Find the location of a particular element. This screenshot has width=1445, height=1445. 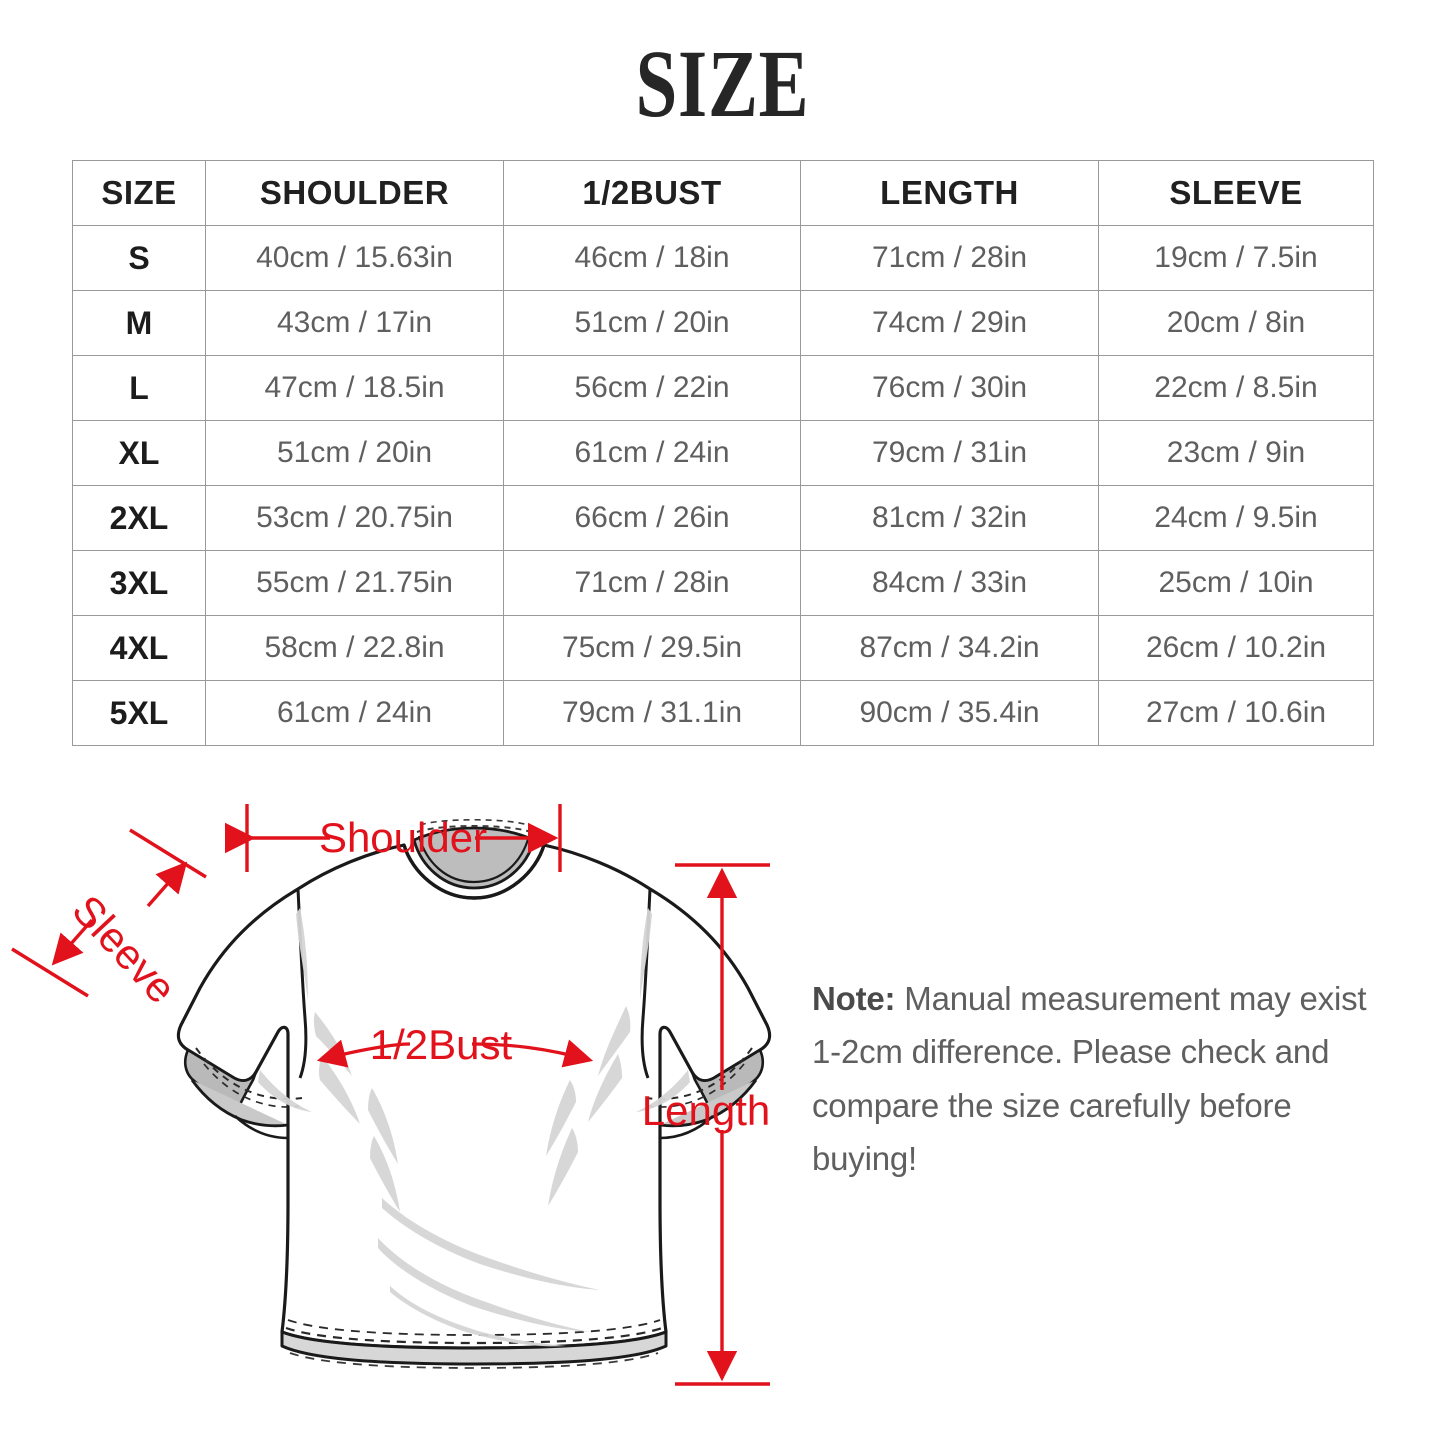

cell-sleeve: 22cm / 8.5in is located at coordinates (1236, 388).